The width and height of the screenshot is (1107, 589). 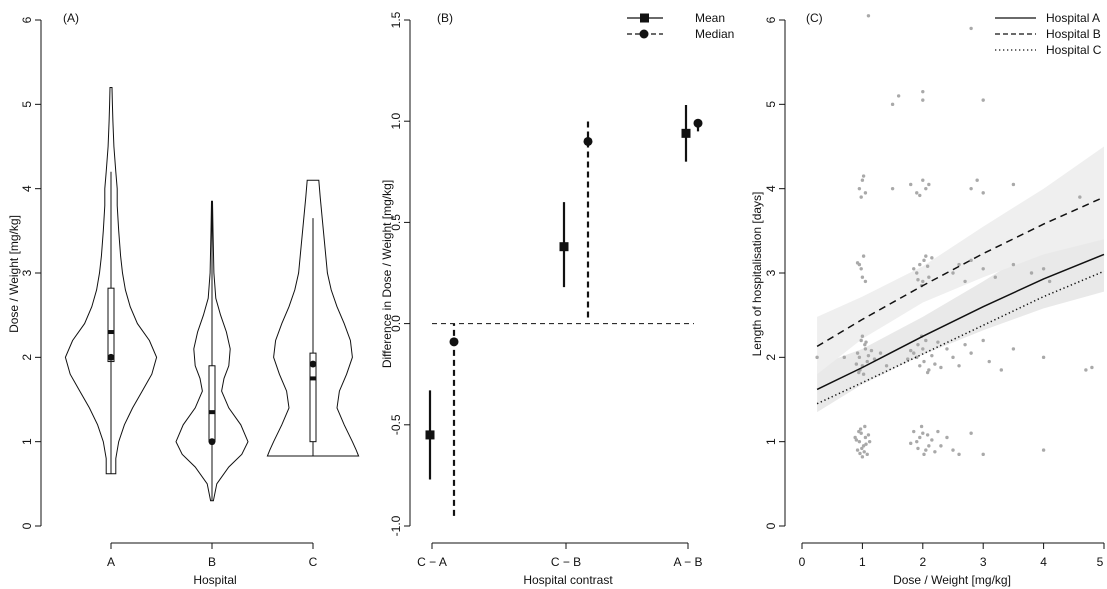 I want to click on panel-b-x-label: Hospital contrast, so click(x=568, y=580).